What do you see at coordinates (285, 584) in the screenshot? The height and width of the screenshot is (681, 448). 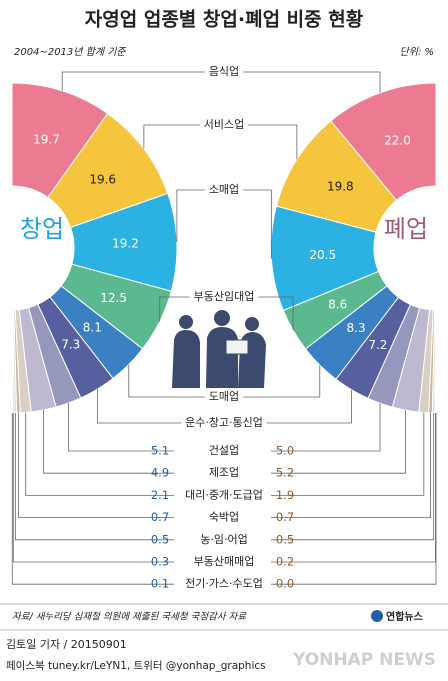 I see `value-label: 0.0` at bounding box center [285, 584].